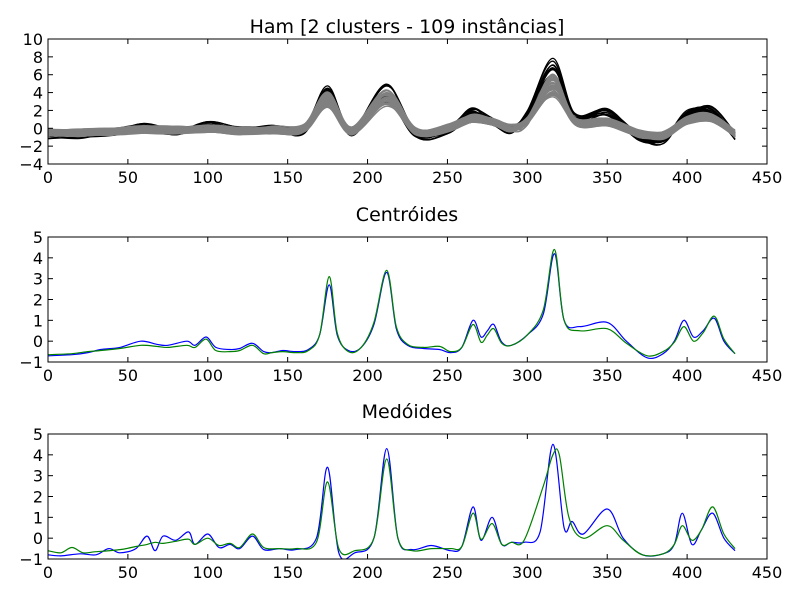  Describe the element at coordinates (407, 412) in the screenshot. I see `plot-title: Medóides` at that location.